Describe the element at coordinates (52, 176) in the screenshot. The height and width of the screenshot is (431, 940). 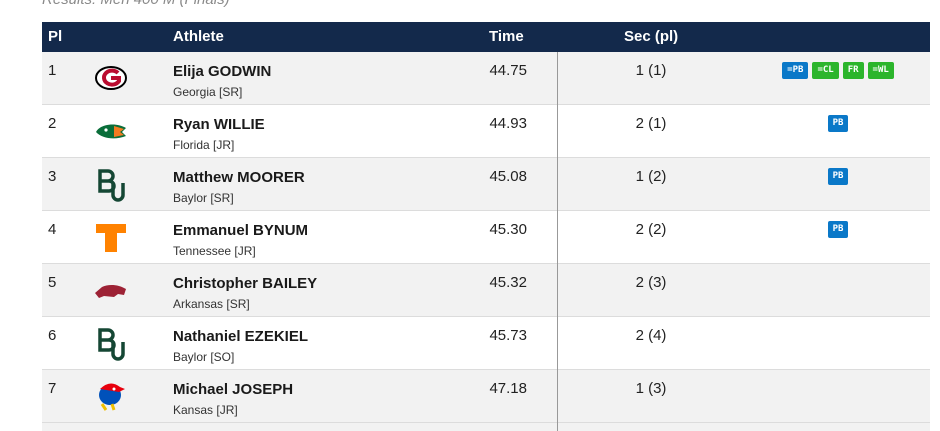
I see `place: 3` at that location.